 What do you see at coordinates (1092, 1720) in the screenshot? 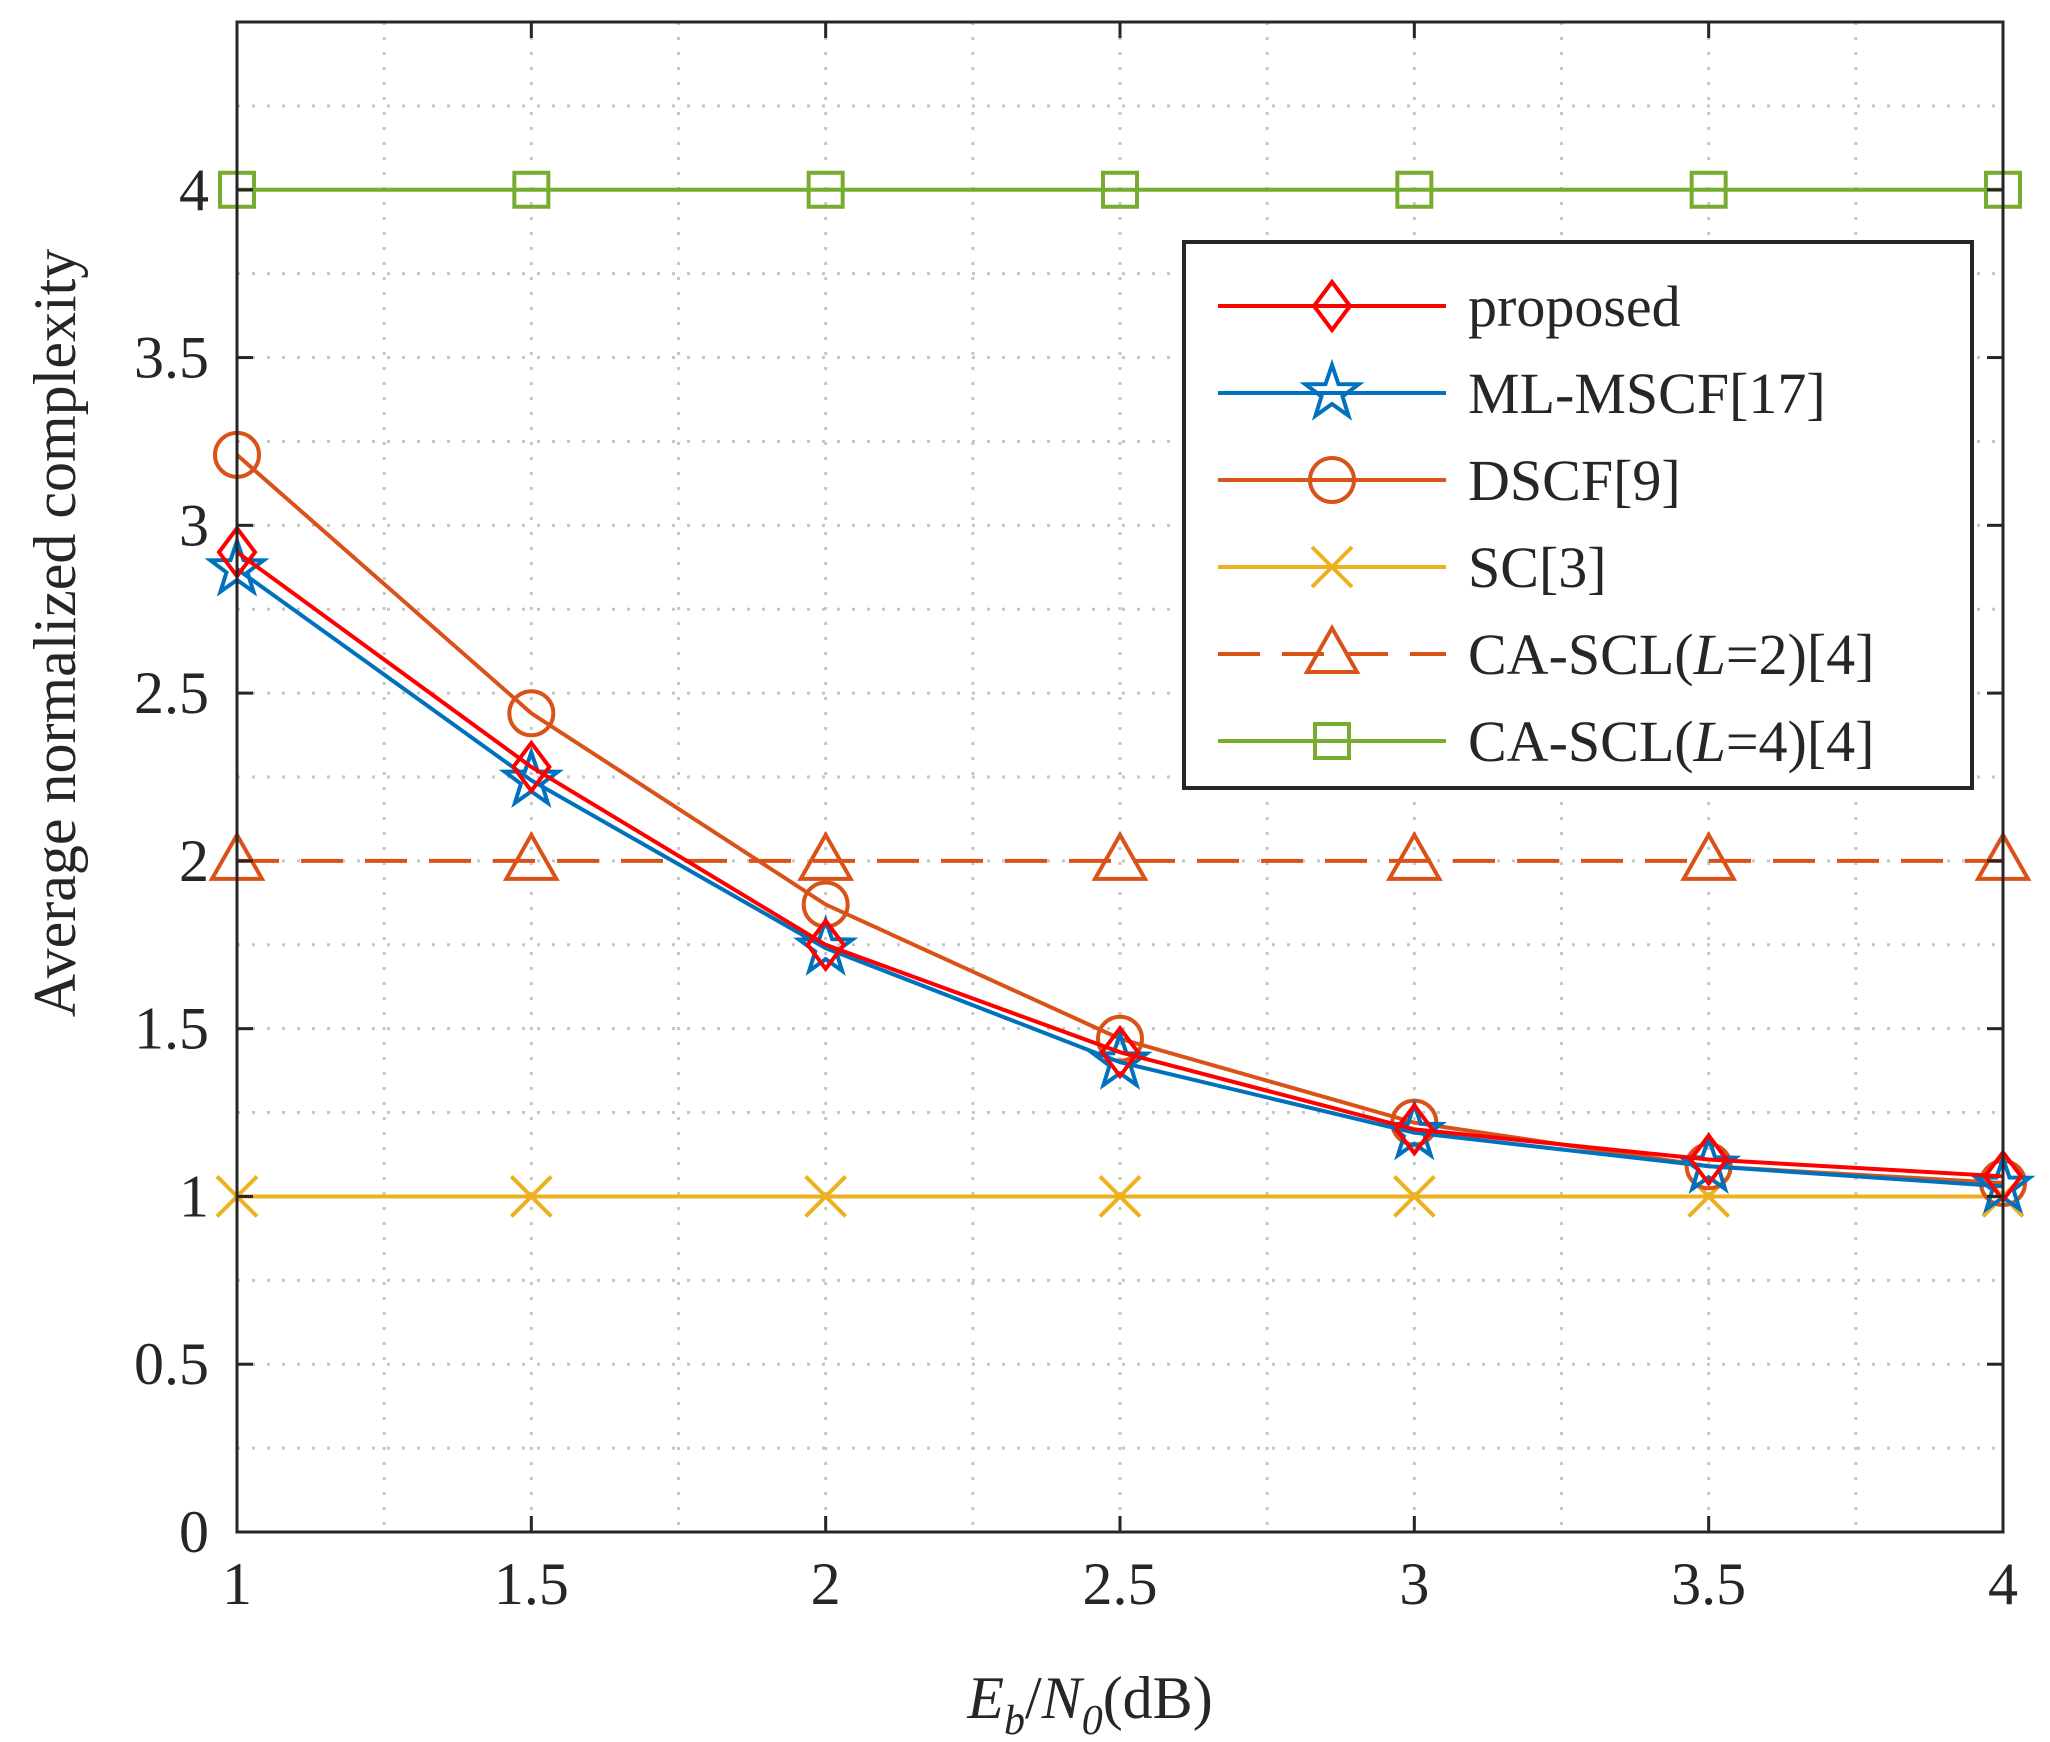
I see `x-axis-label-zero: 0` at bounding box center [1092, 1720].